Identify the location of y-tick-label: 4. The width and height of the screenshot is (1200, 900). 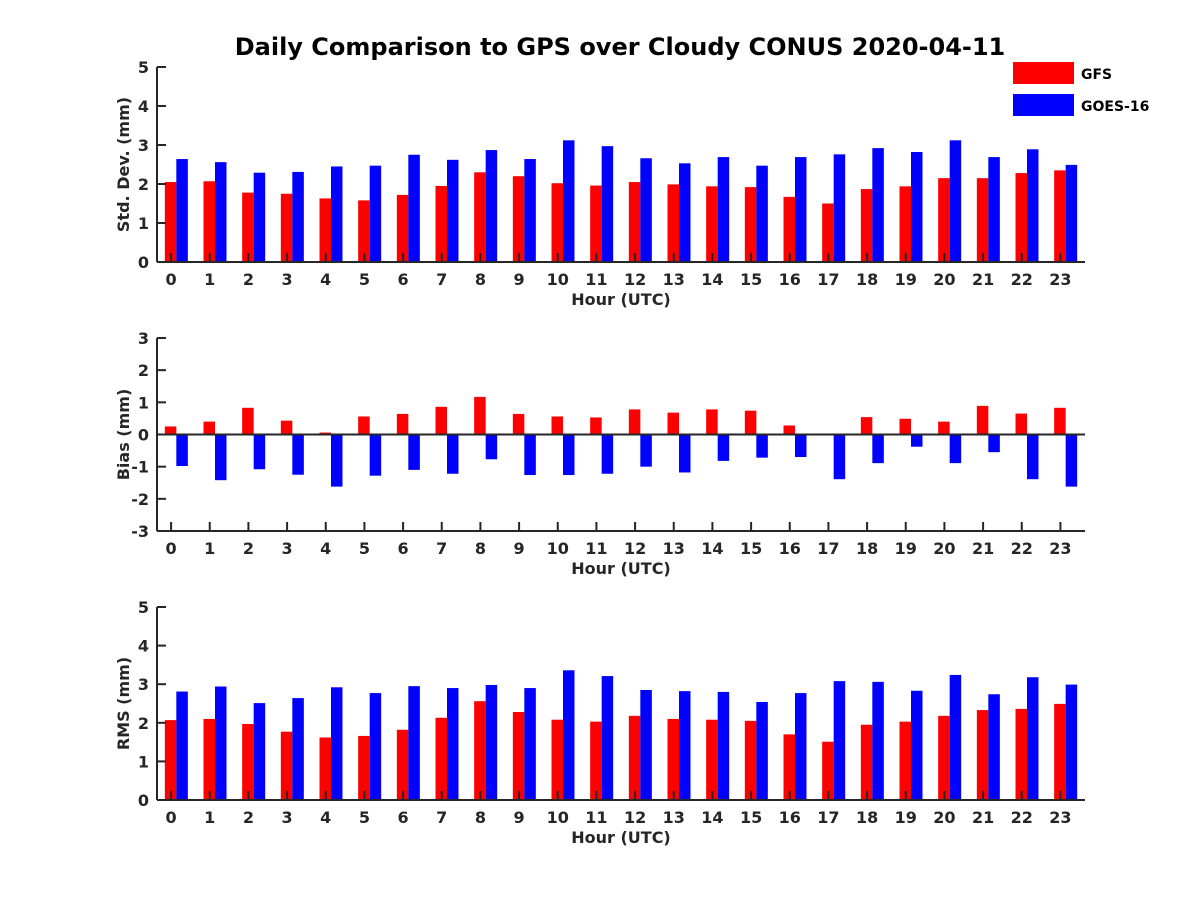
(143, 106).